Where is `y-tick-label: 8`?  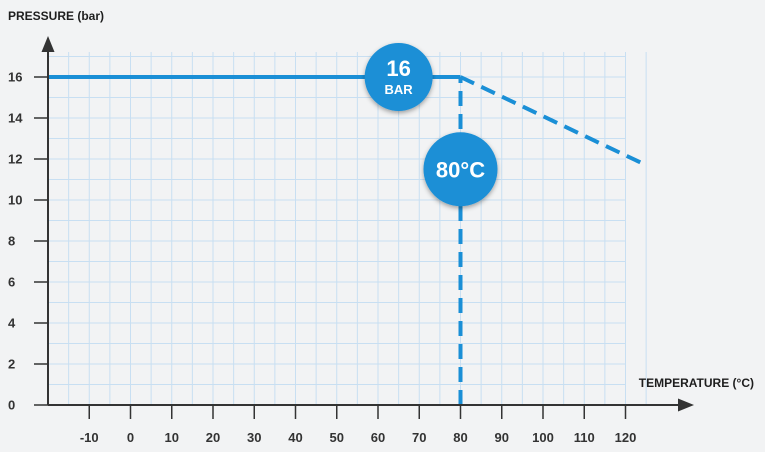
y-tick-label: 8 is located at coordinates (11, 241).